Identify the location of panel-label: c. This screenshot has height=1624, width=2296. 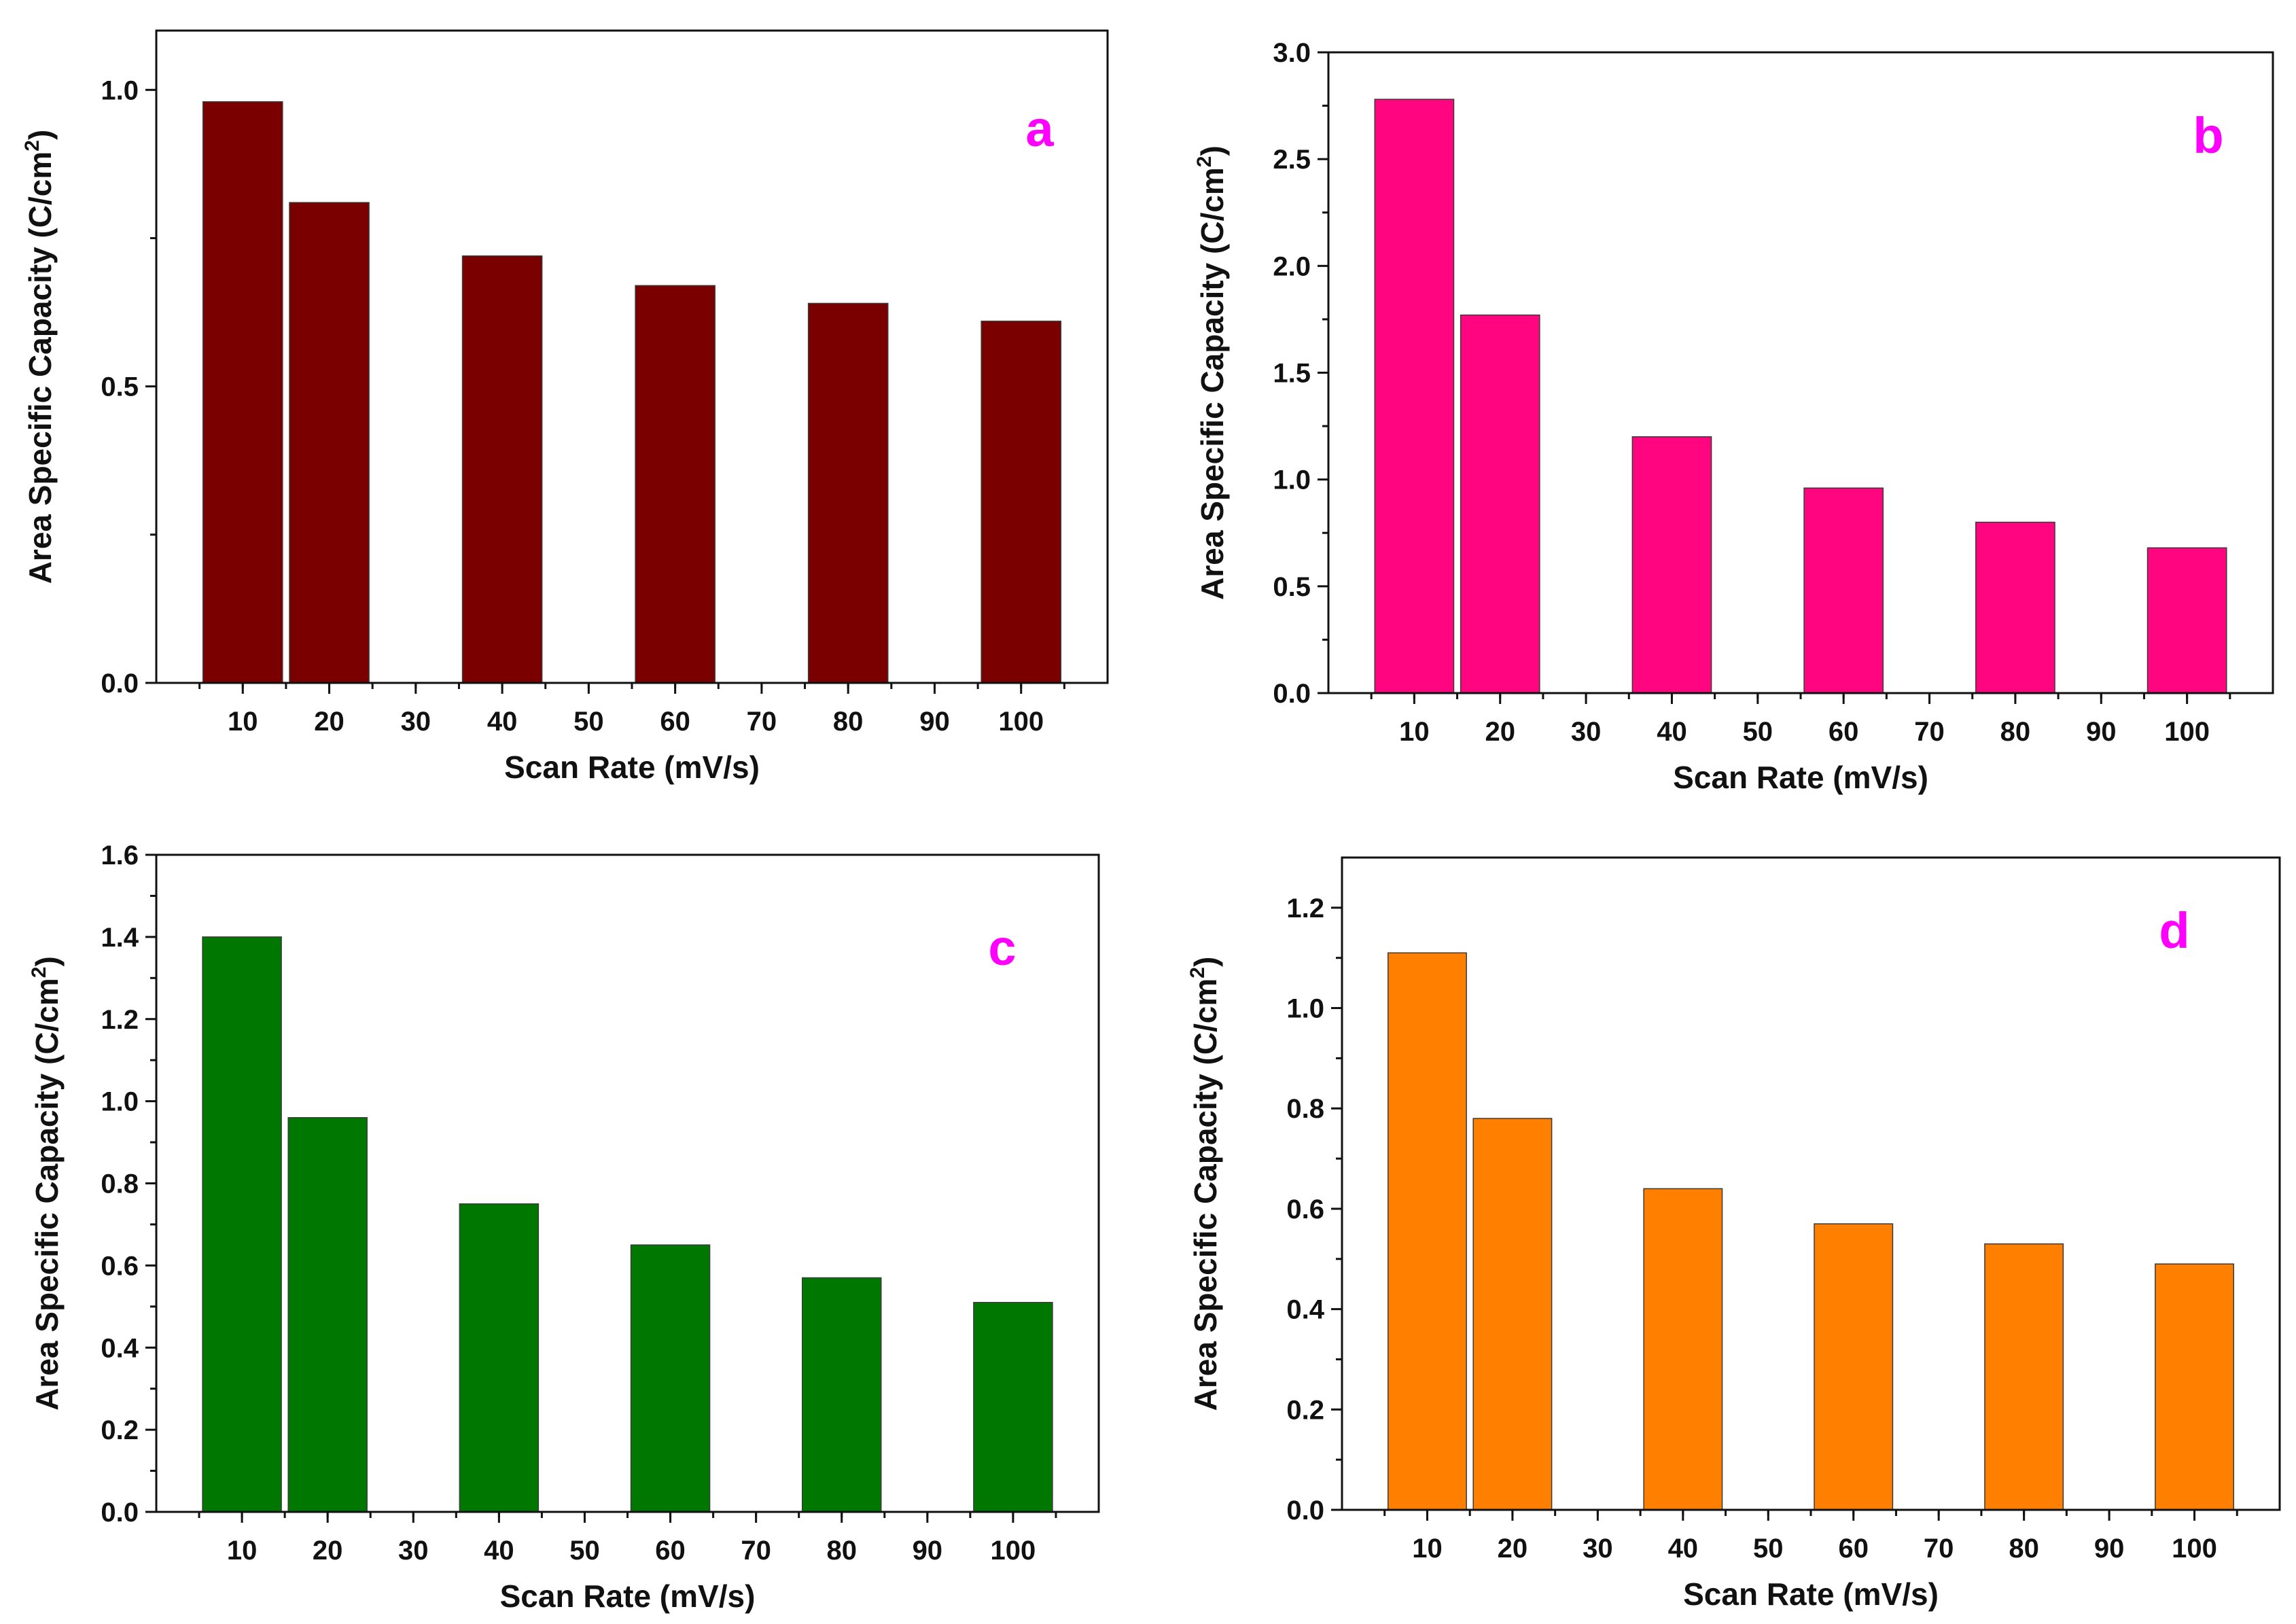
(1002, 948).